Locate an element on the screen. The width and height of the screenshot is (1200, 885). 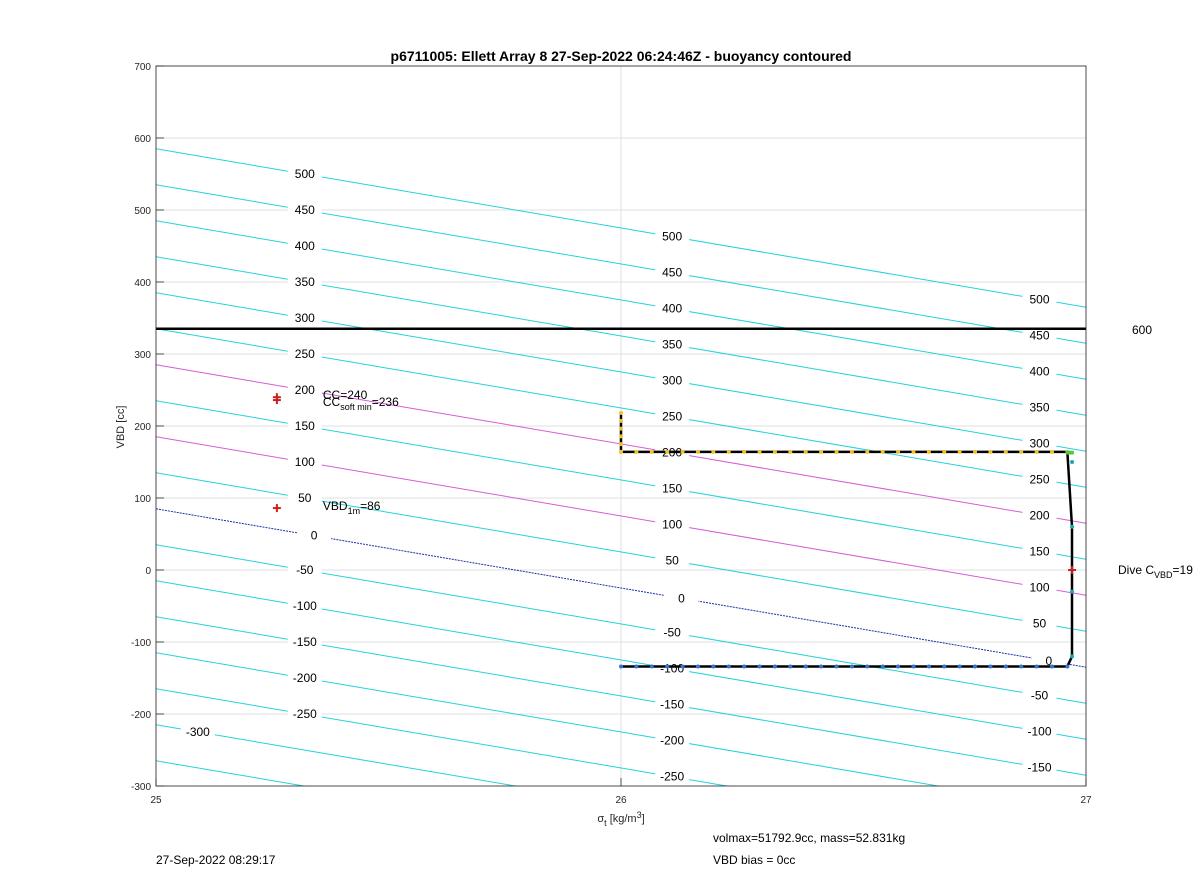
marker-label-value: =86 is located at coordinates (370, 506).